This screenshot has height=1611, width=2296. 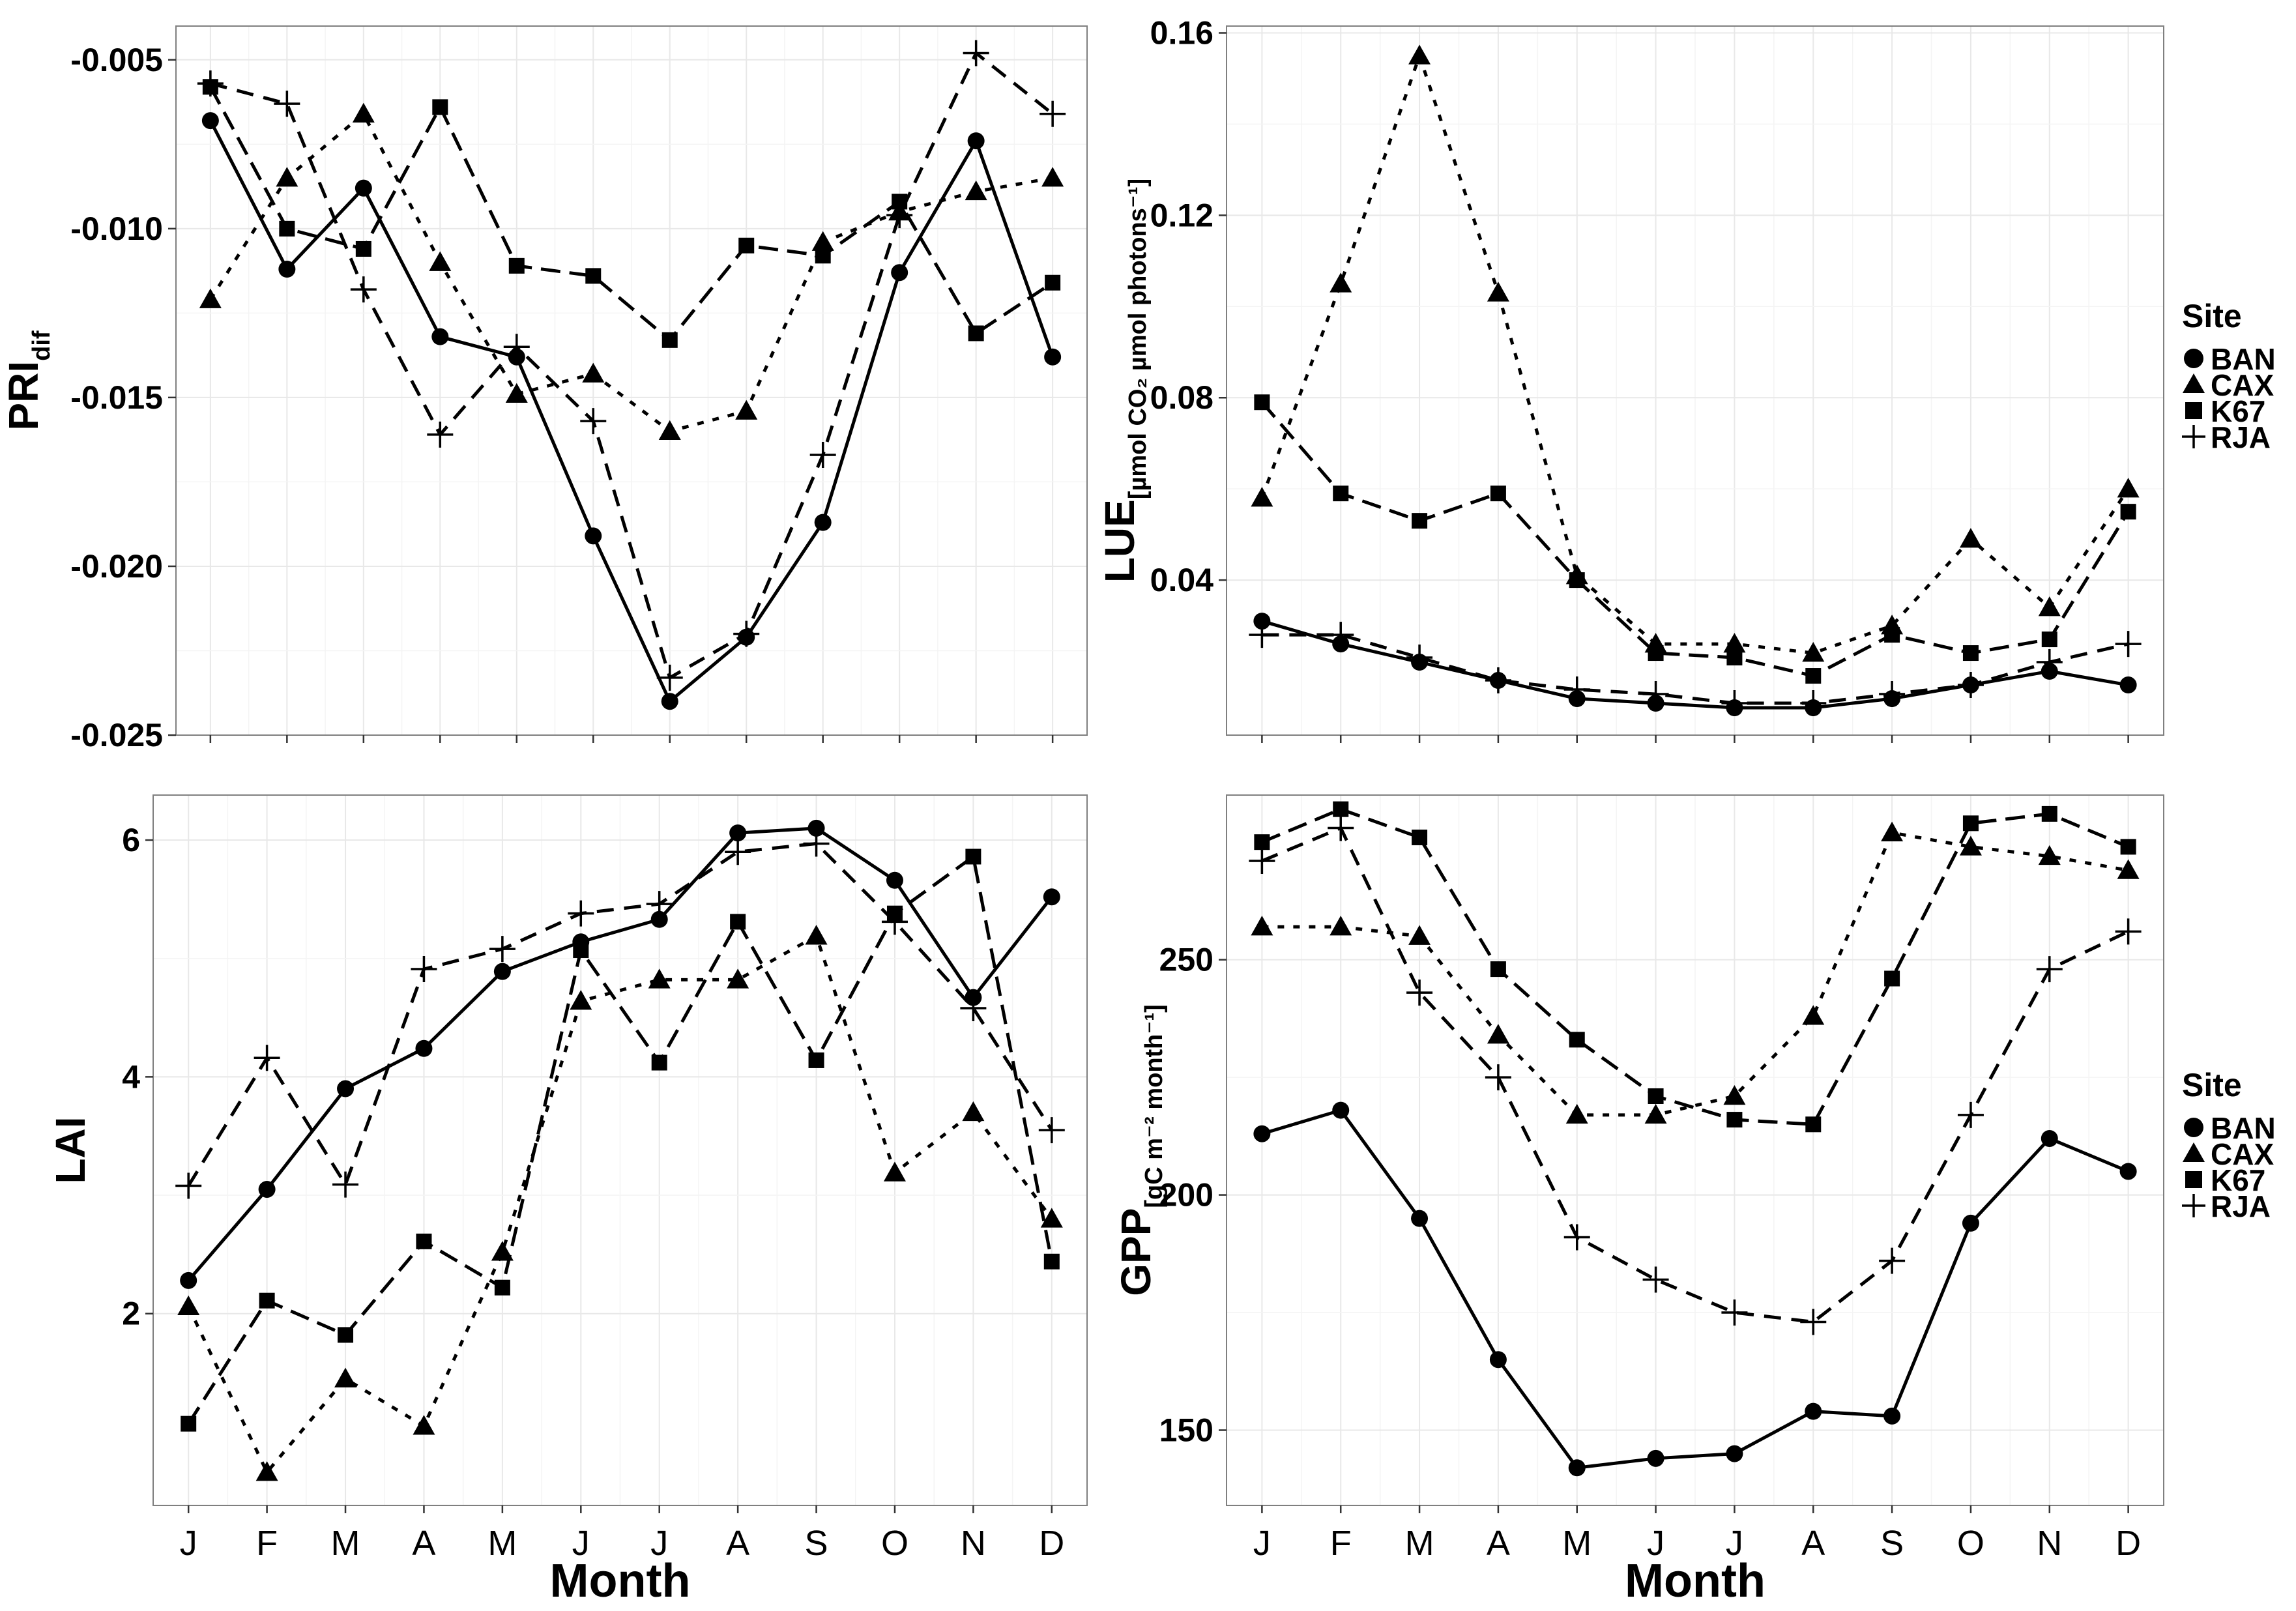 I want to click on y-tick-label: 0.16, so click(x=1181, y=32).